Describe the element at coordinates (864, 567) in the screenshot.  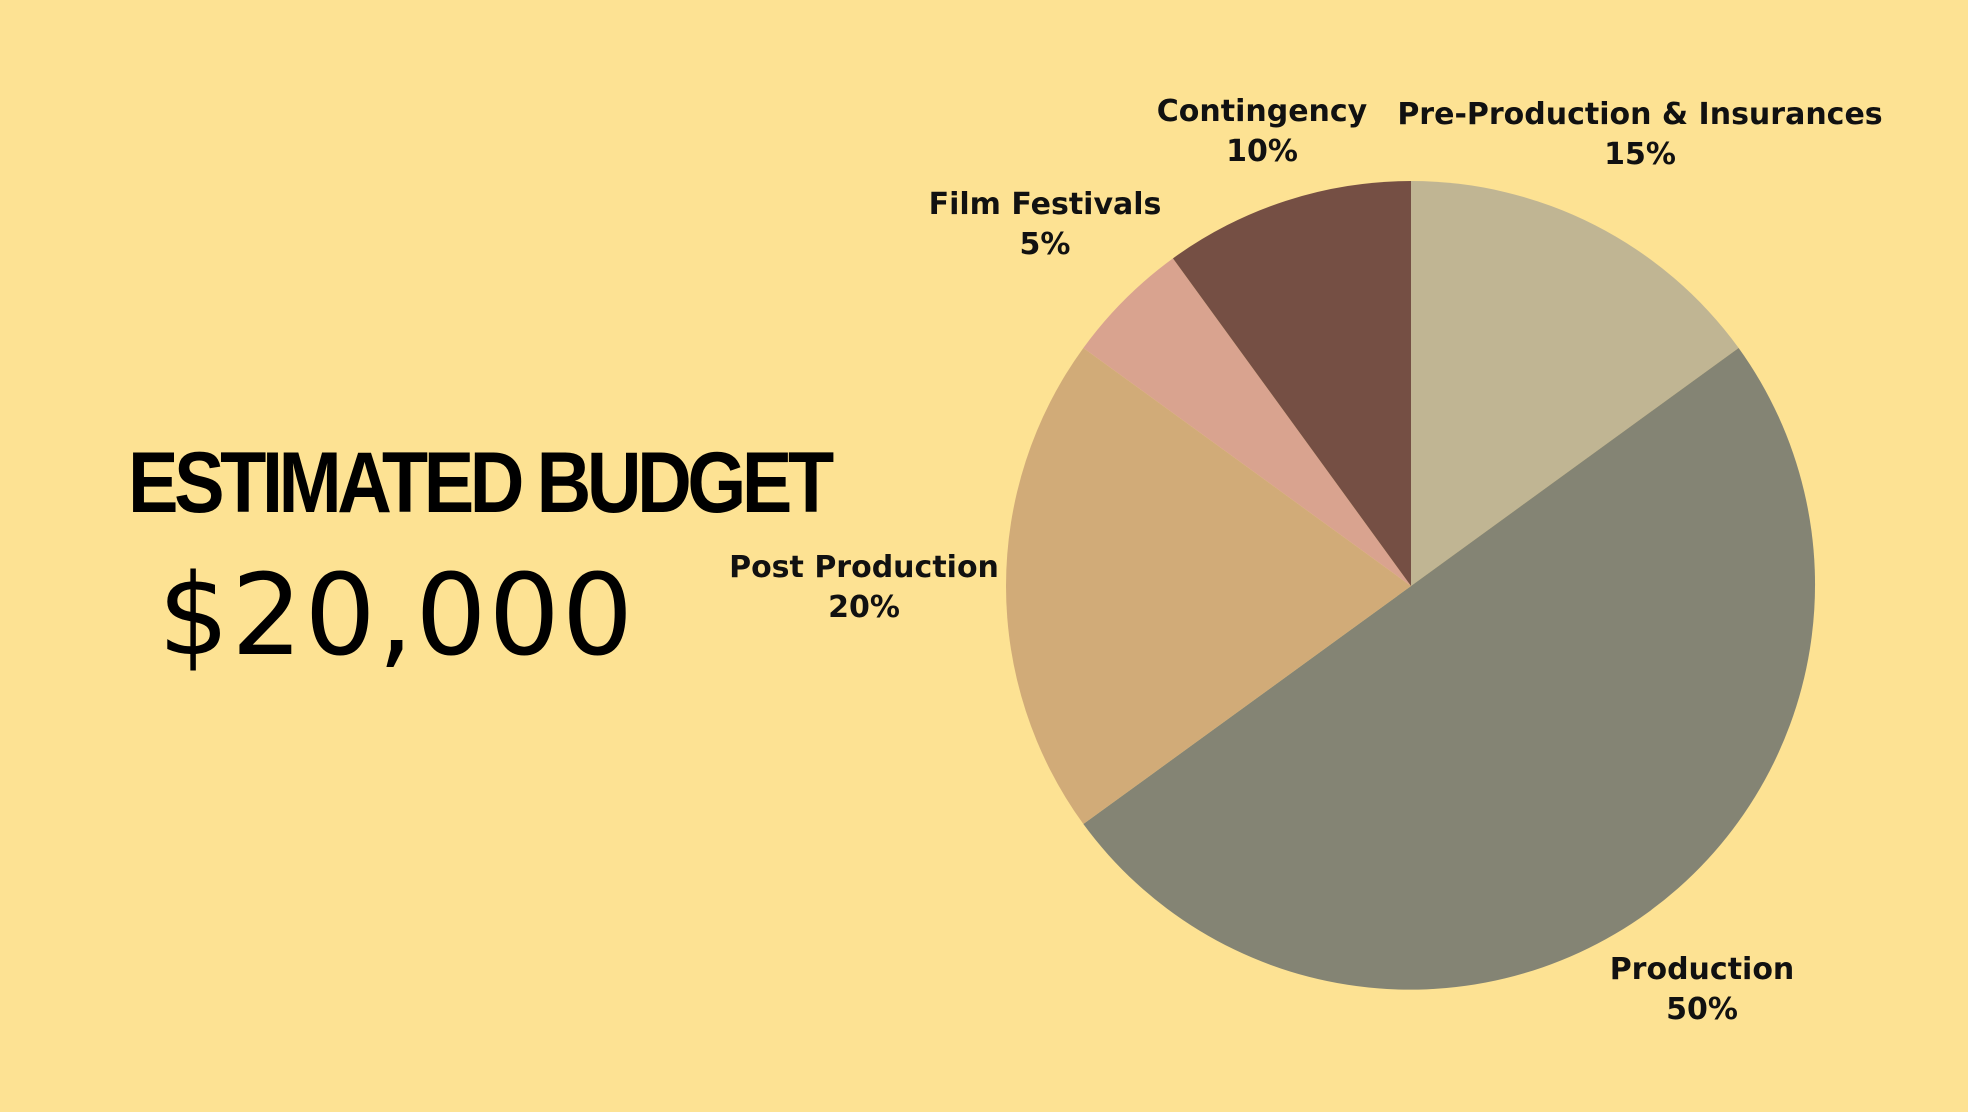
I see `pie-label-category: Post Production` at that location.